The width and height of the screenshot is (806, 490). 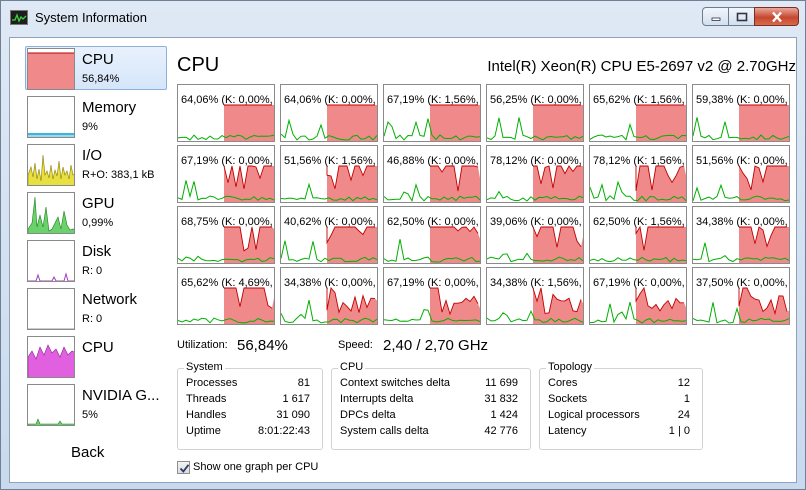 What do you see at coordinates (198, 65) in the screenshot?
I see `page-title: CPU` at bounding box center [198, 65].